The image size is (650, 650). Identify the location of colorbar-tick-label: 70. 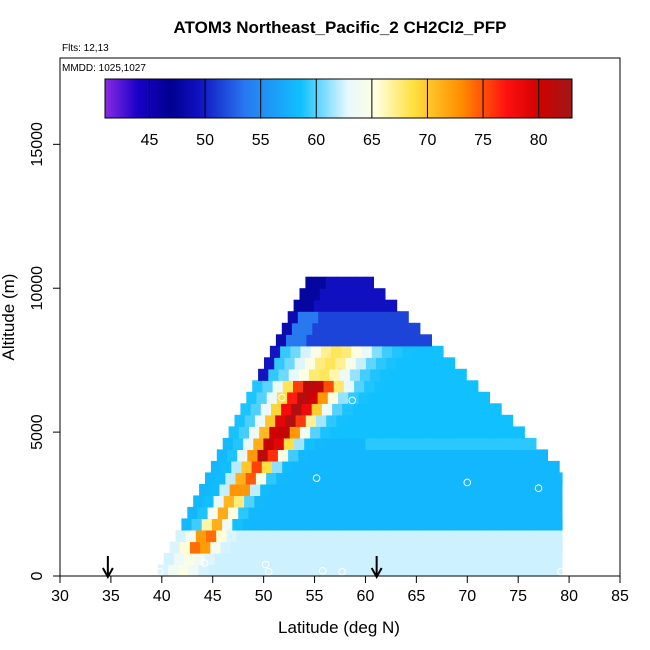
(428, 140).